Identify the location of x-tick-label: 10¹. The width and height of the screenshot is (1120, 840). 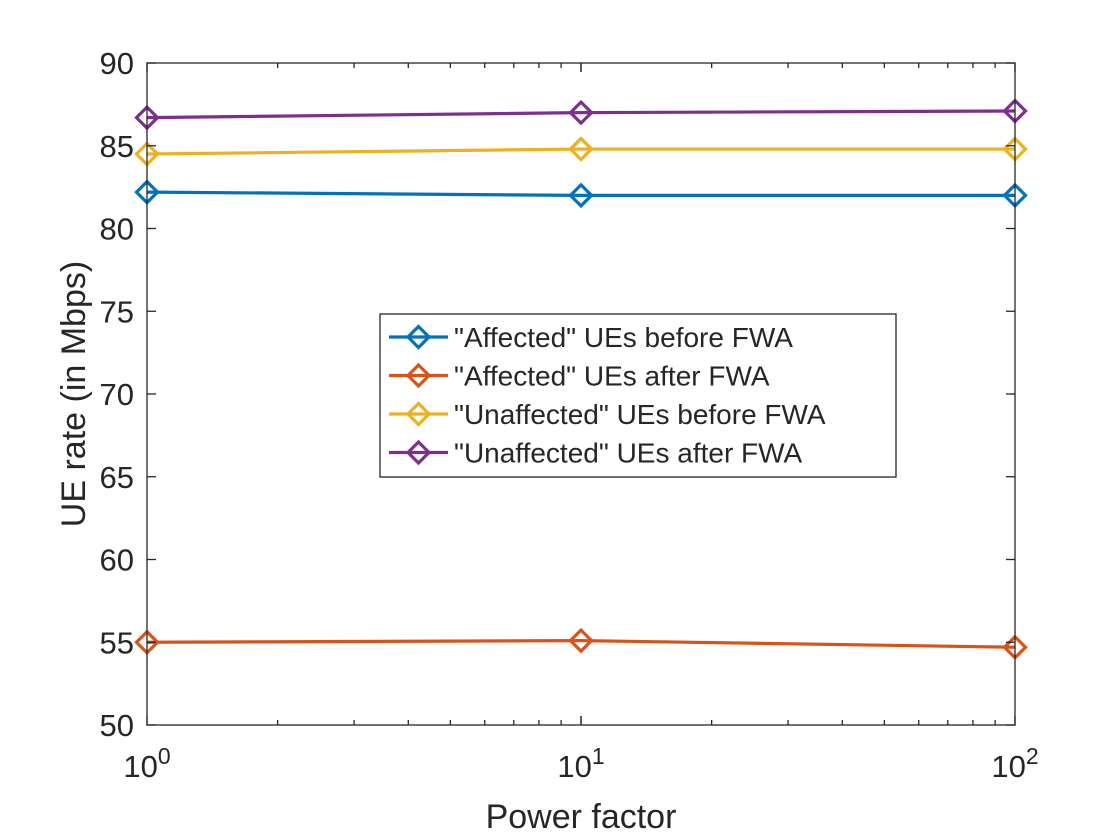
(580, 763).